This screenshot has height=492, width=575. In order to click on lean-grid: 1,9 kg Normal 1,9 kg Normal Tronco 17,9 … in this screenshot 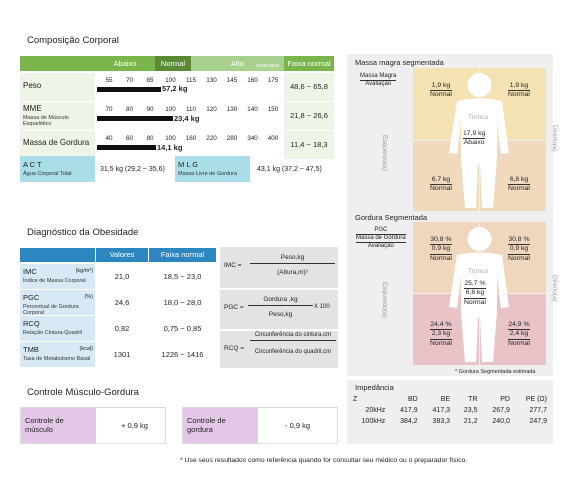, I will do `click(479, 139)`.